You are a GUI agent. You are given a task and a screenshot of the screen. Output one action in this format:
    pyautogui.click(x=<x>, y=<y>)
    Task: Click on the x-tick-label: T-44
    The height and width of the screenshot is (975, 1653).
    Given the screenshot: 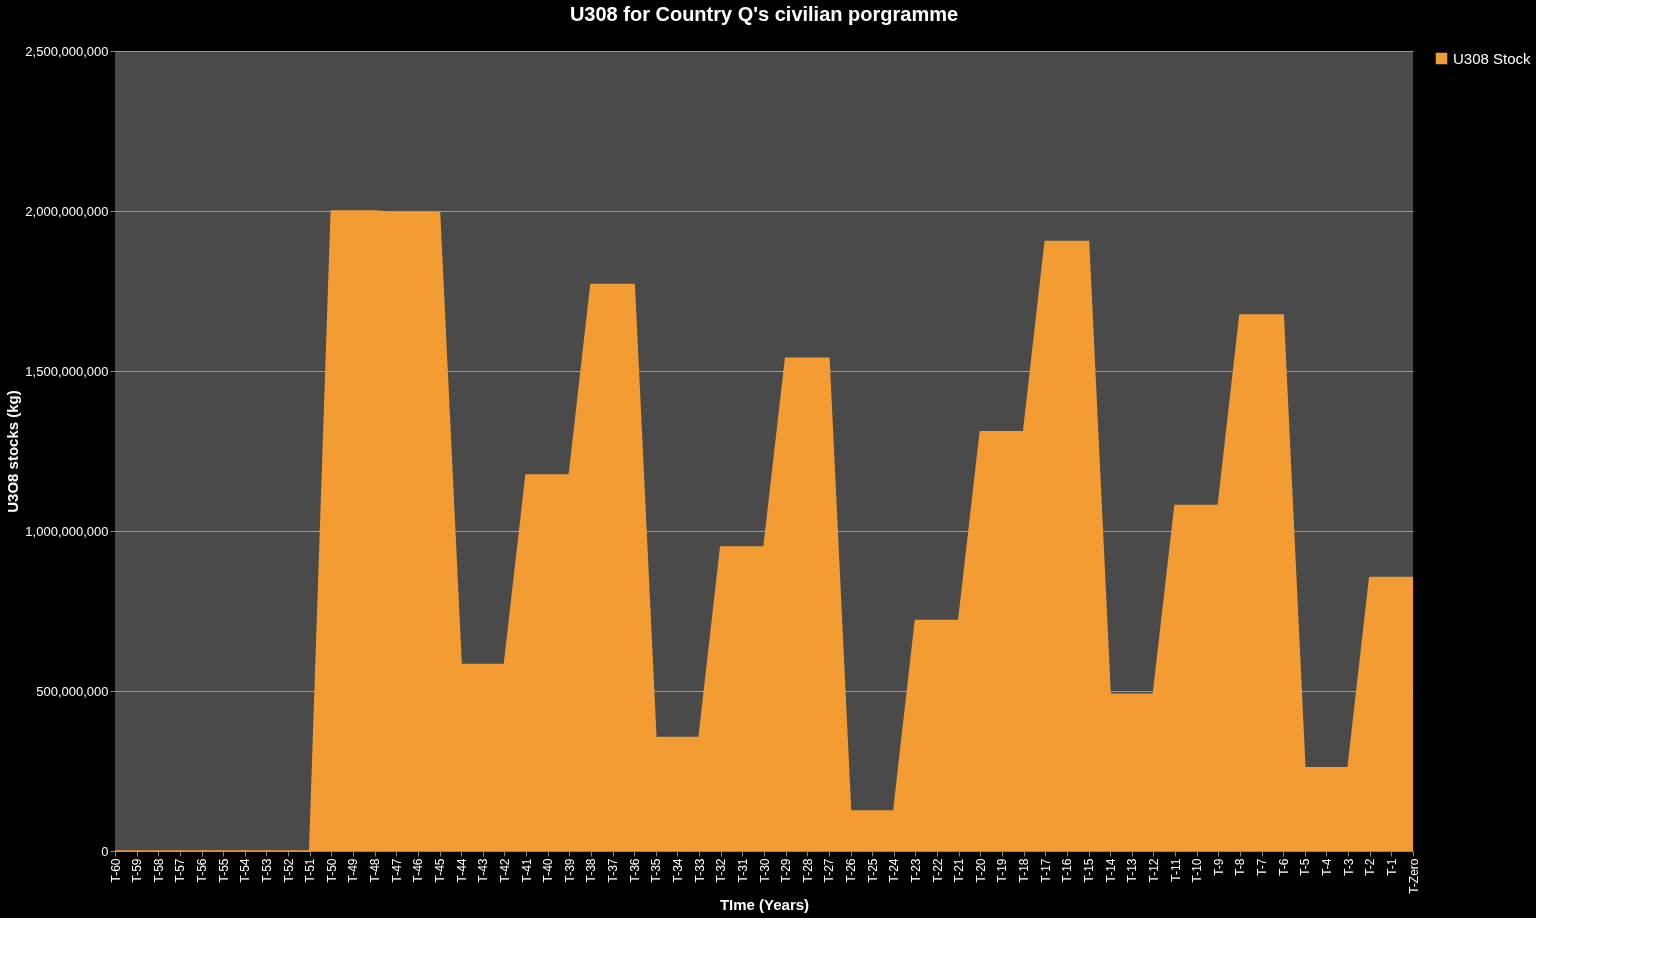 What is the action you would take?
    pyautogui.click(x=461, y=870)
    